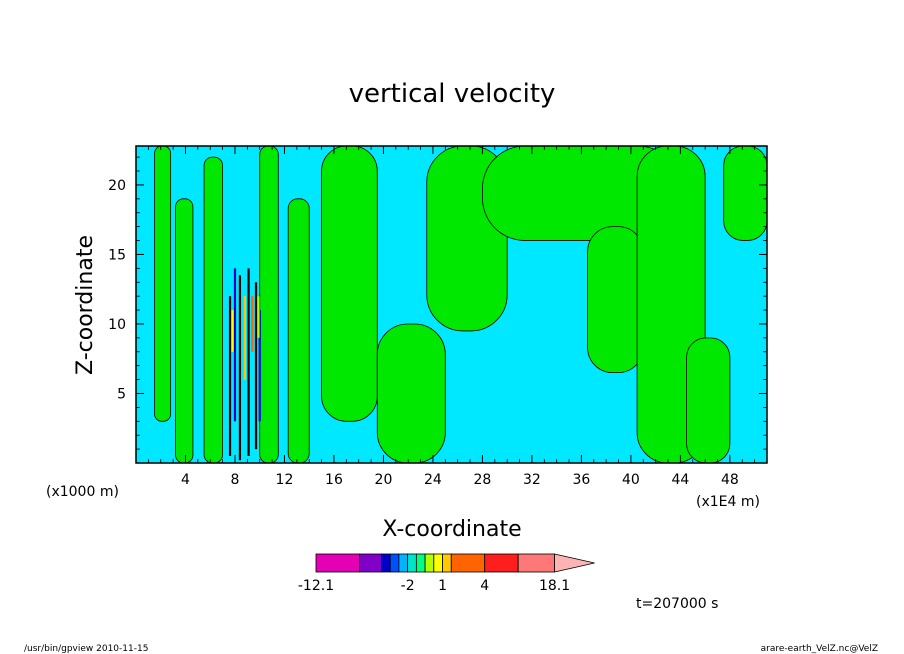 This screenshot has height=654, width=904. What do you see at coordinates (121, 394) in the screenshot?
I see `y-tick-label-0: 5` at bounding box center [121, 394].